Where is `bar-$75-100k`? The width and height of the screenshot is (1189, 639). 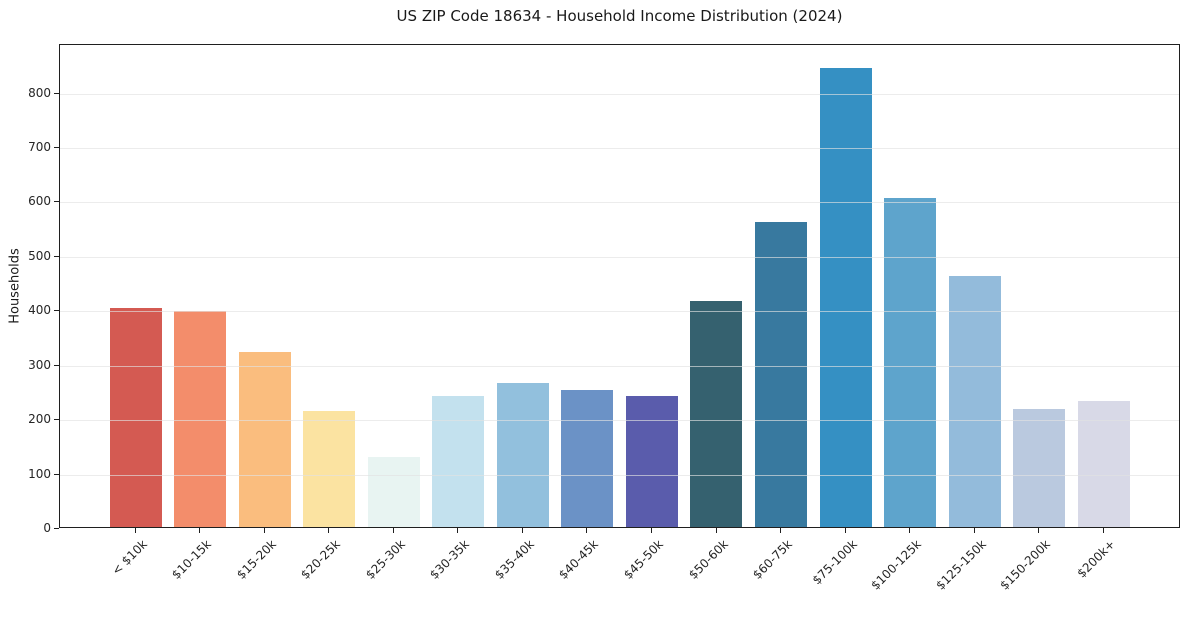 bar-$75-100k is located at coordinates (845, 297).